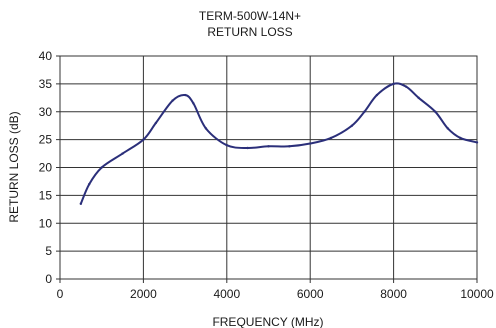 The height and width of the screenshot is (328, 496). What do you see at coordinates (477, 294) in the screenshot?
I see `x-tick-label: 10000` at bounding box center [477, 294].